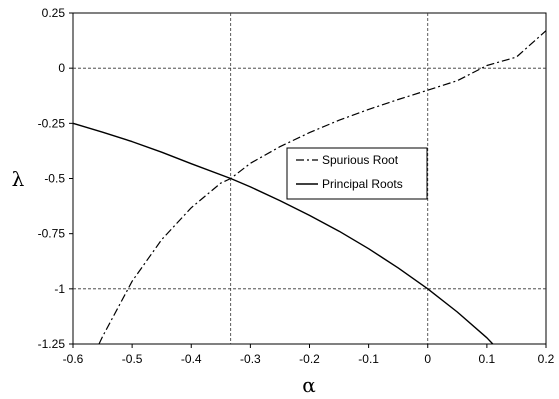 The height and width of the screenshot is (399, 559). What do you see at coordinates (54, 13) in the screenshot?
I see `y-tick-label: 0.25` at bounding box center [54, 13].